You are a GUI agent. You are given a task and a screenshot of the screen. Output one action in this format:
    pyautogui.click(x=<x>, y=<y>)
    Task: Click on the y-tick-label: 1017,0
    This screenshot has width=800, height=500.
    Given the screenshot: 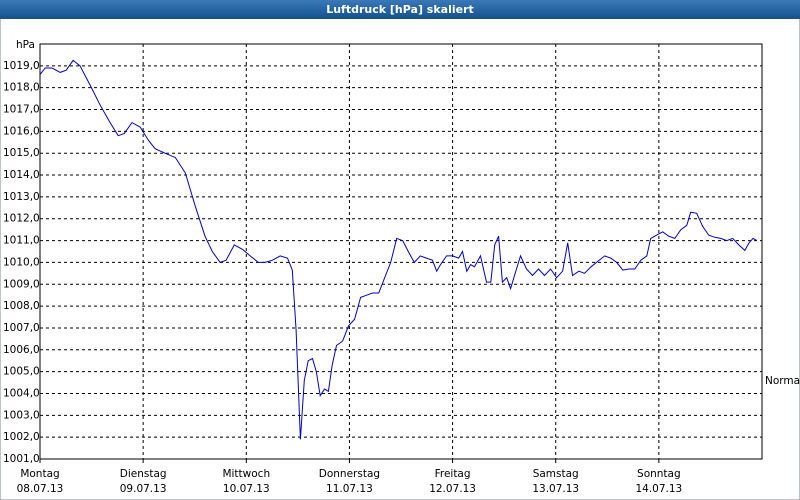 What is the action you would take?
    pyautogui.click(x=21, y=110)
    